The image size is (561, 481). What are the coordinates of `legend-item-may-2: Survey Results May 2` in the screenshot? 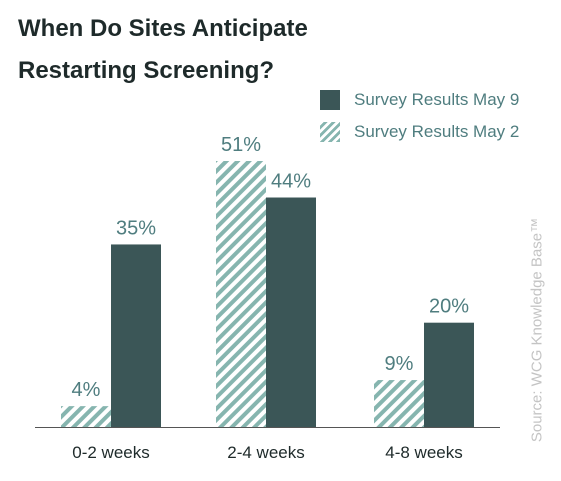 It's located at (419, 132).